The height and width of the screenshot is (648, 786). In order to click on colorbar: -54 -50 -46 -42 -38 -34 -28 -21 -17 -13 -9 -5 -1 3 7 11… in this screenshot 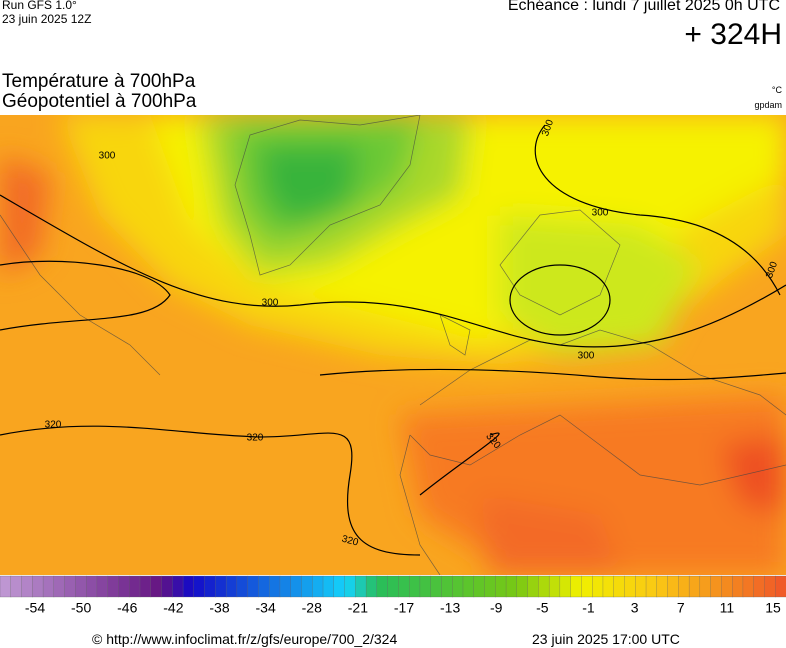, I will do `click(393, 595)`.